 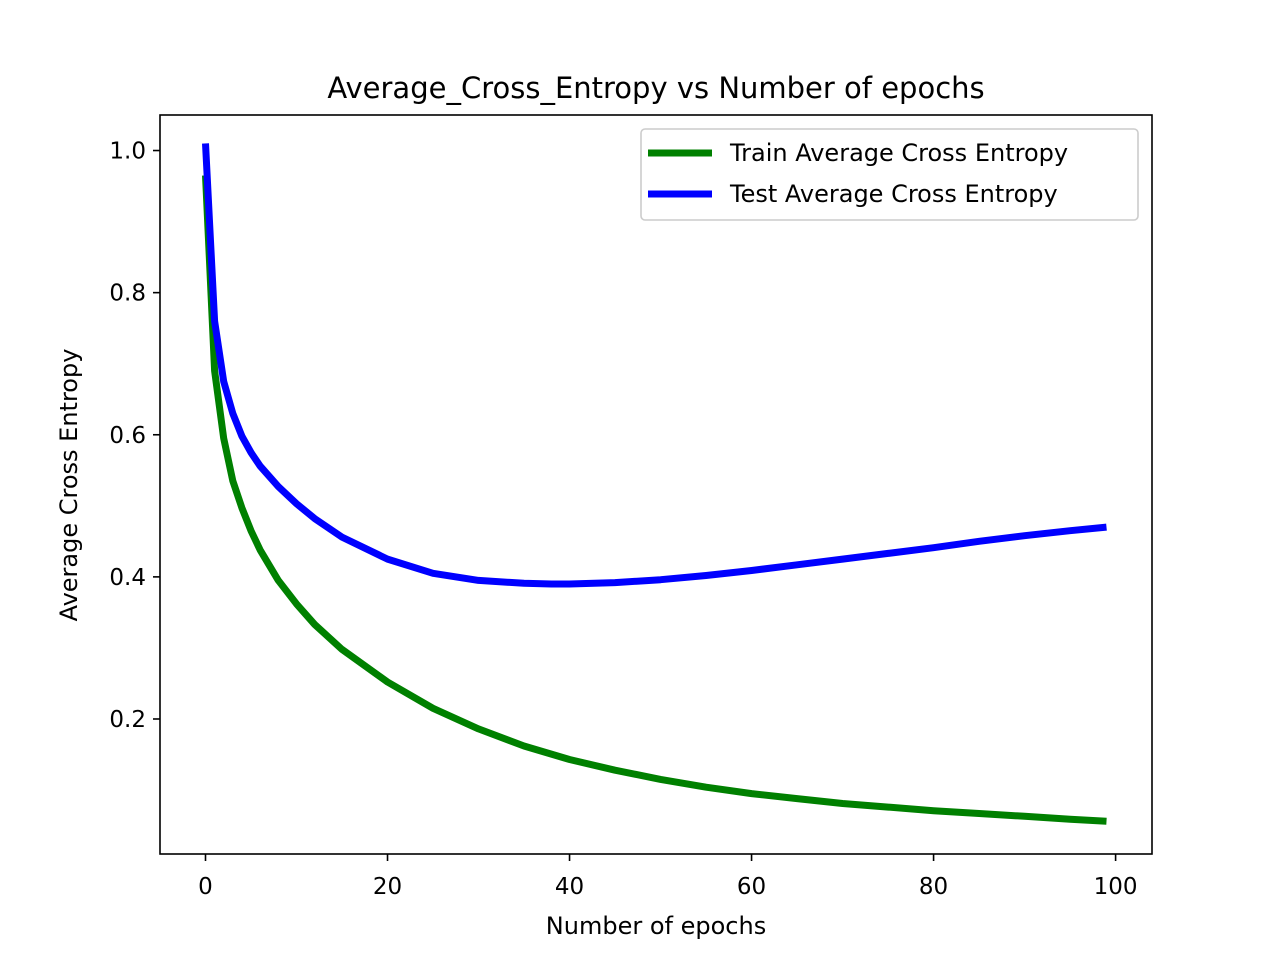 I want to click on y-tick-label: 1.0, so click(x=127, y=152).